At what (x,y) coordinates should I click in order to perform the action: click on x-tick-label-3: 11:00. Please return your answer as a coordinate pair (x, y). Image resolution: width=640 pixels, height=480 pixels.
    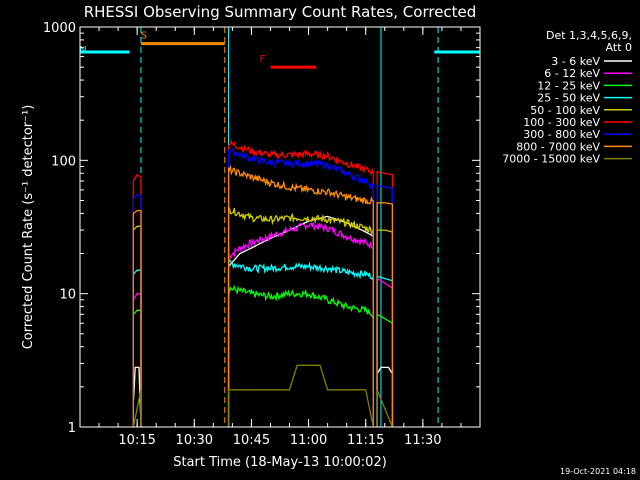
    Looking at the image, I should click on (308, 440).